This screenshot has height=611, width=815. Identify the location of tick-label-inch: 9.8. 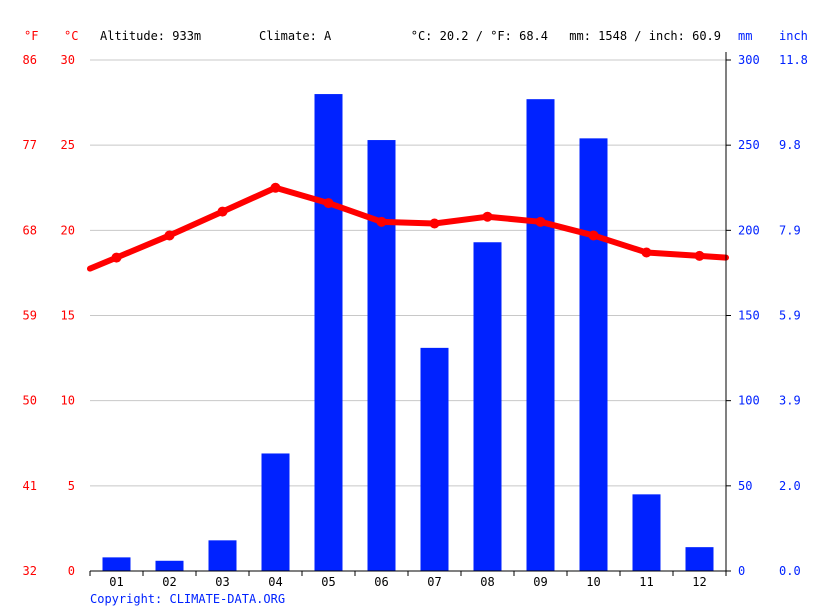
(790, 145).